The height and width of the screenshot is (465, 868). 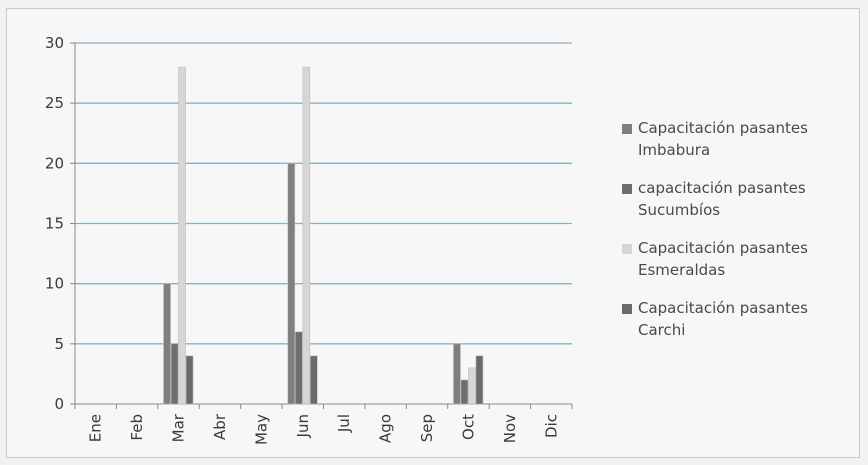 I want to click on y-tick-label: 25, so click(x=54, y=103).